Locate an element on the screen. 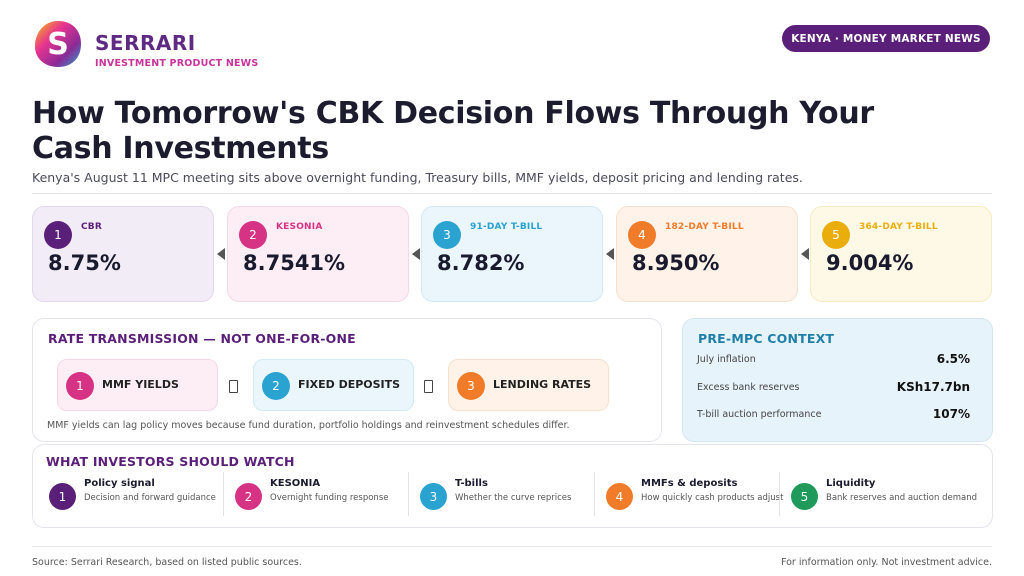  watch-number: 5 is located at coordinates (804, 496).